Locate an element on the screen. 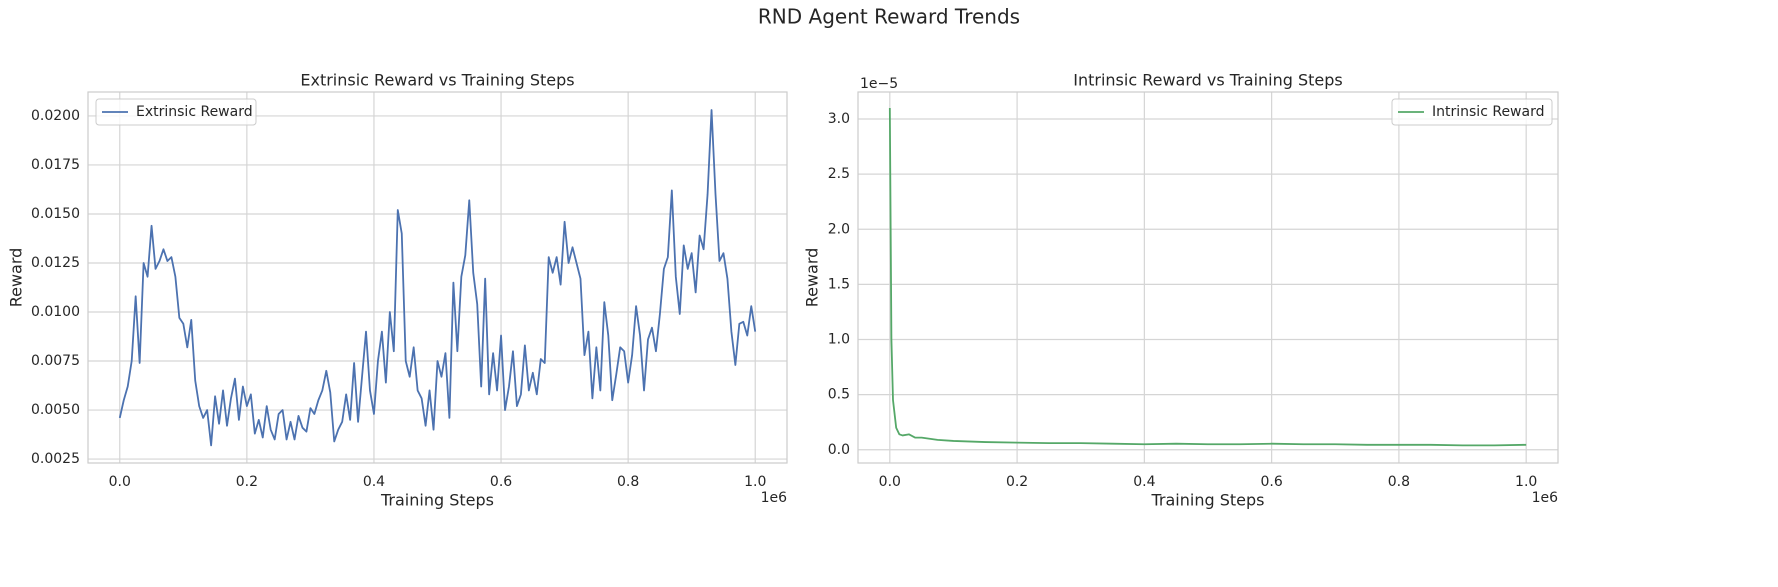 This screenshot has width=1778, height=587. legend-label: Extrinsic Reward is located at coordinates (194, 112).